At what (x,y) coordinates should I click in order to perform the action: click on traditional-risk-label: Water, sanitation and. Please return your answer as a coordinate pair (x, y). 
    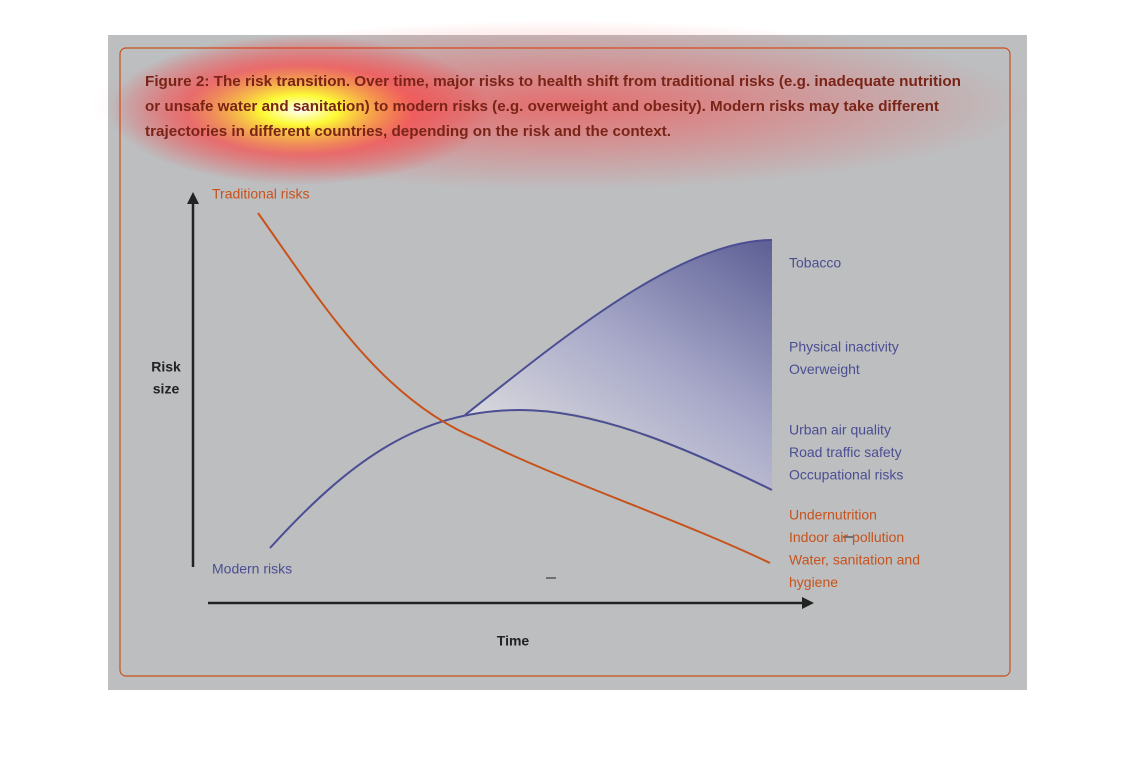
    Looking at the image, I should click on (854, 560).